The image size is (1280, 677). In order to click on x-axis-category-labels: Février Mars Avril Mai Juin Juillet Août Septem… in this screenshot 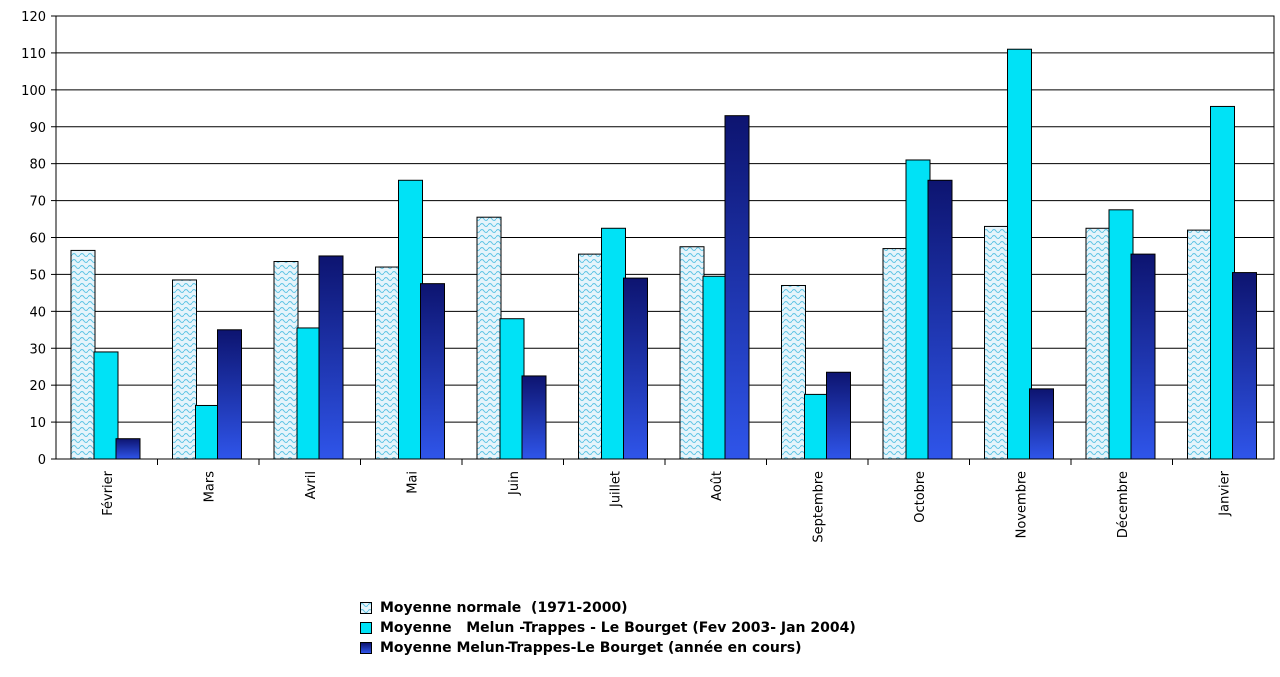, I will do `click(667, 506)`.